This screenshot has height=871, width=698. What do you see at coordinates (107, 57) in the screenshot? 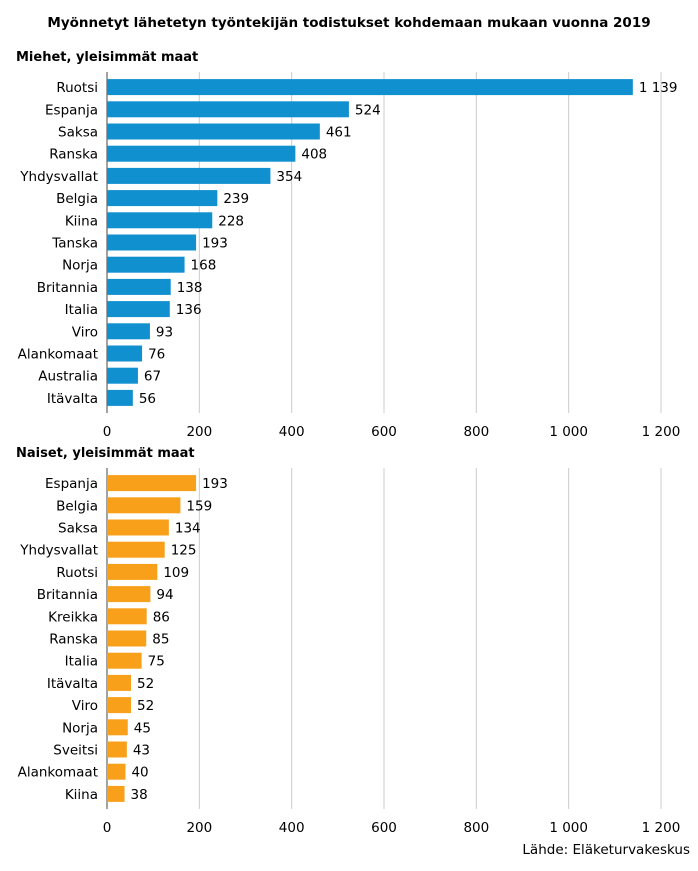
I see `men-chart-title: Miehet, yleisimmät maat` at bounding box center [107, 57].